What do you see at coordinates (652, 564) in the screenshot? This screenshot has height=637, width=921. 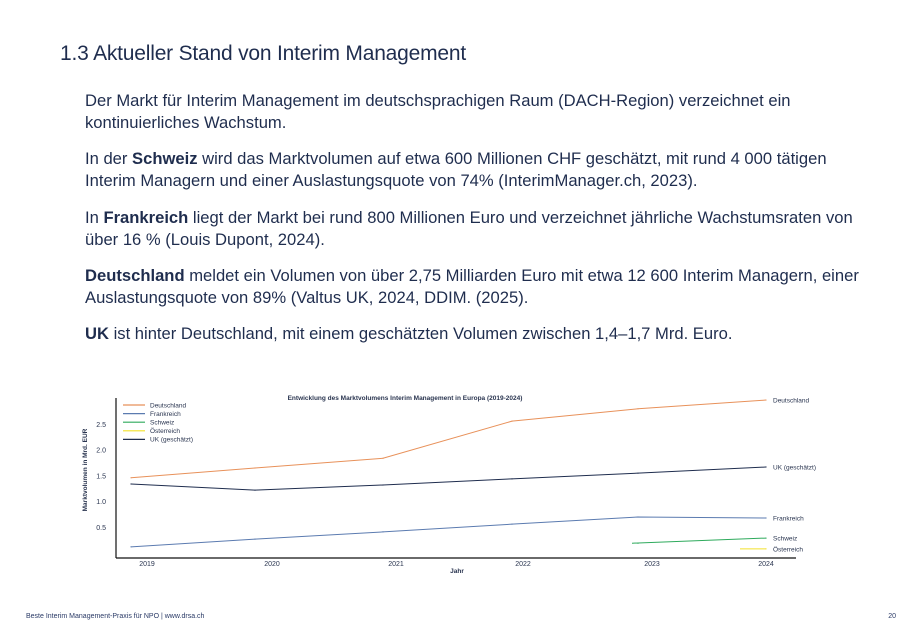 I see `x-tick-label: 2023` at bounding box center [652, 564].